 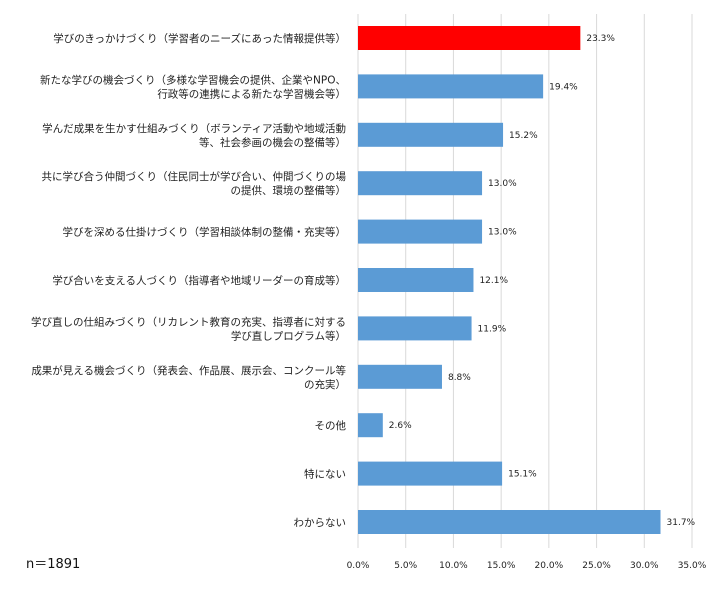 What do you see at coordinates (600, 39) in the screenshot?
I see `value-label: 23.3%` at bounding box center [600, 39].